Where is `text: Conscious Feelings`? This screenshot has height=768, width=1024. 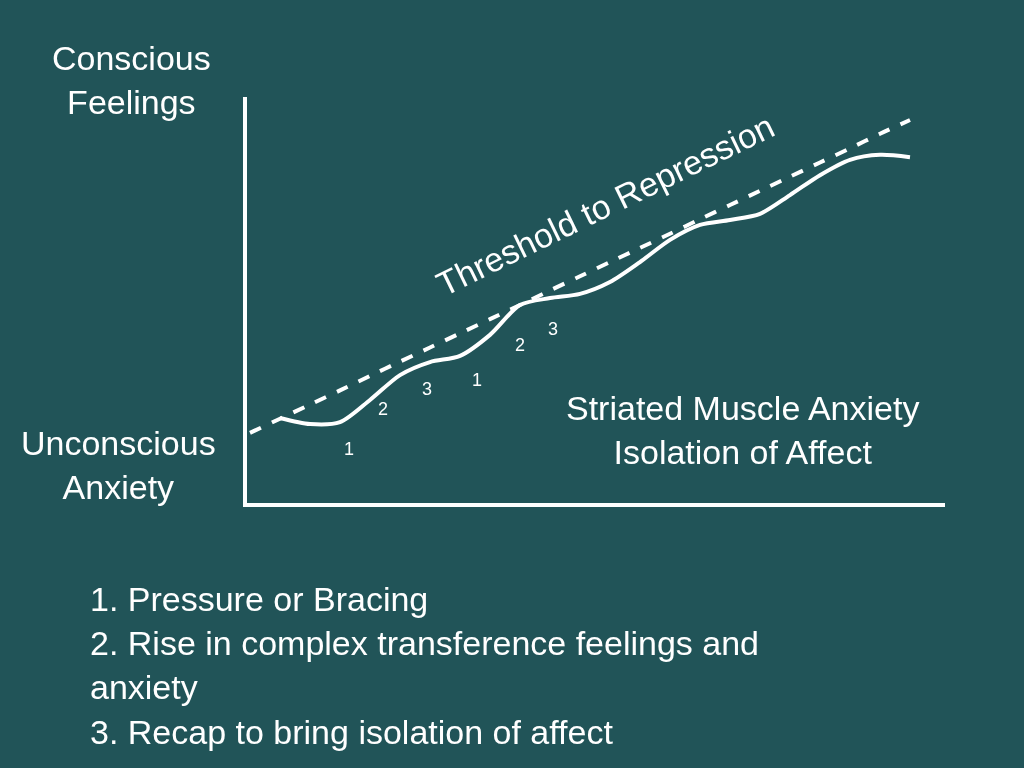
text: Conscious Feelings is located at coordinates (131, 80).